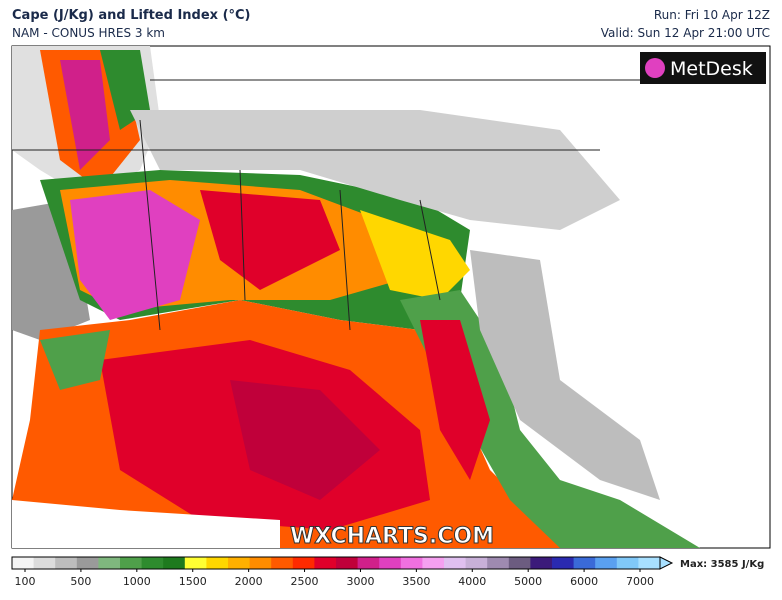  Describe the element at coordinates (305, 581) in the screenshot. I see `colorbar-tick-label: 2500` at that location.